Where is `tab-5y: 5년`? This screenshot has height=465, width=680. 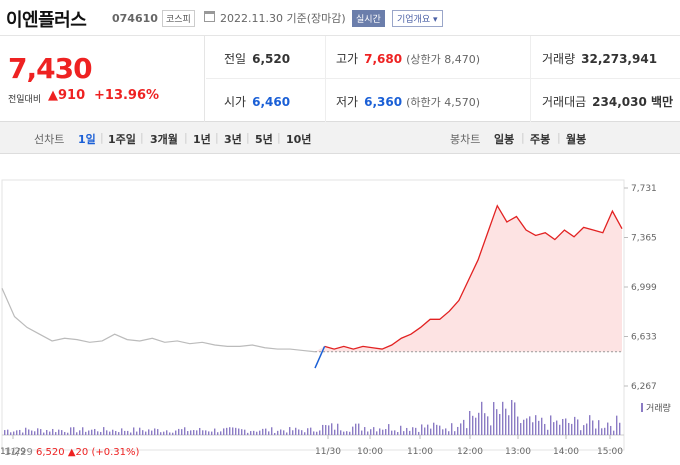
tab-5y: 5년 is located at coordinates (264, 139).